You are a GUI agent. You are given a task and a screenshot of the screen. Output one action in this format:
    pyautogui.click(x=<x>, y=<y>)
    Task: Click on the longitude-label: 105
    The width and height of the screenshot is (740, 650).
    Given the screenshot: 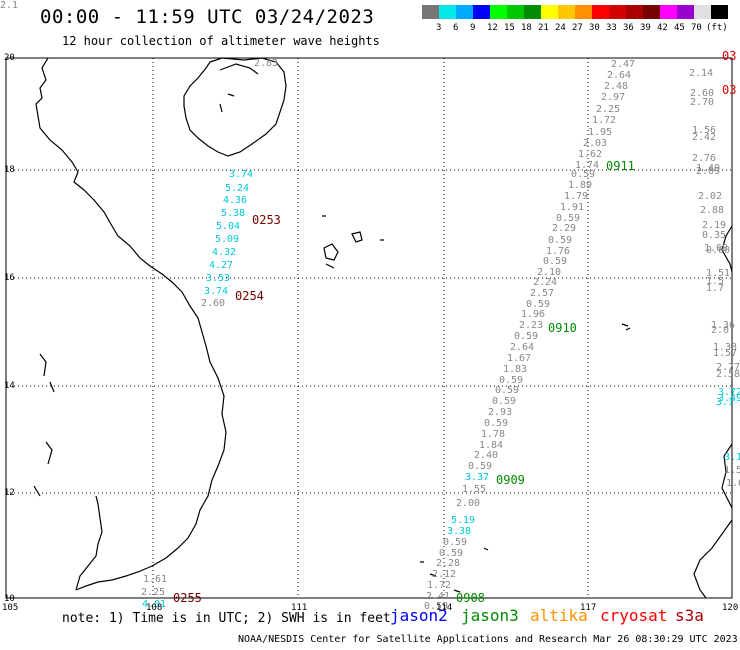 What is the action you would take?
    pyautogui.click(x=10, y=608)
    